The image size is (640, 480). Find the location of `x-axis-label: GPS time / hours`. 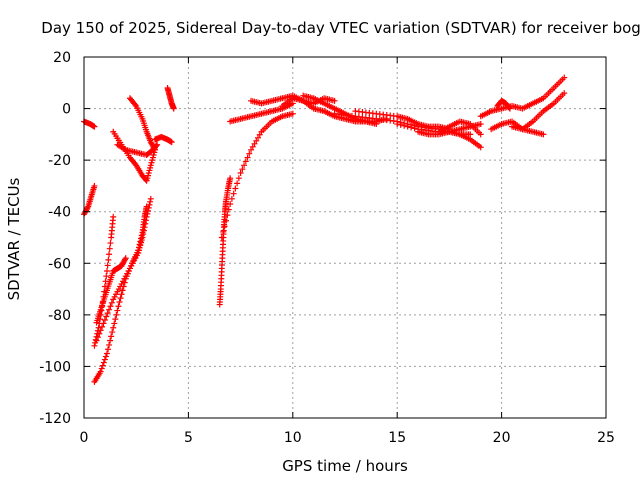

x-axis-label: GPS time / hours is located at coordinates (345, 466).